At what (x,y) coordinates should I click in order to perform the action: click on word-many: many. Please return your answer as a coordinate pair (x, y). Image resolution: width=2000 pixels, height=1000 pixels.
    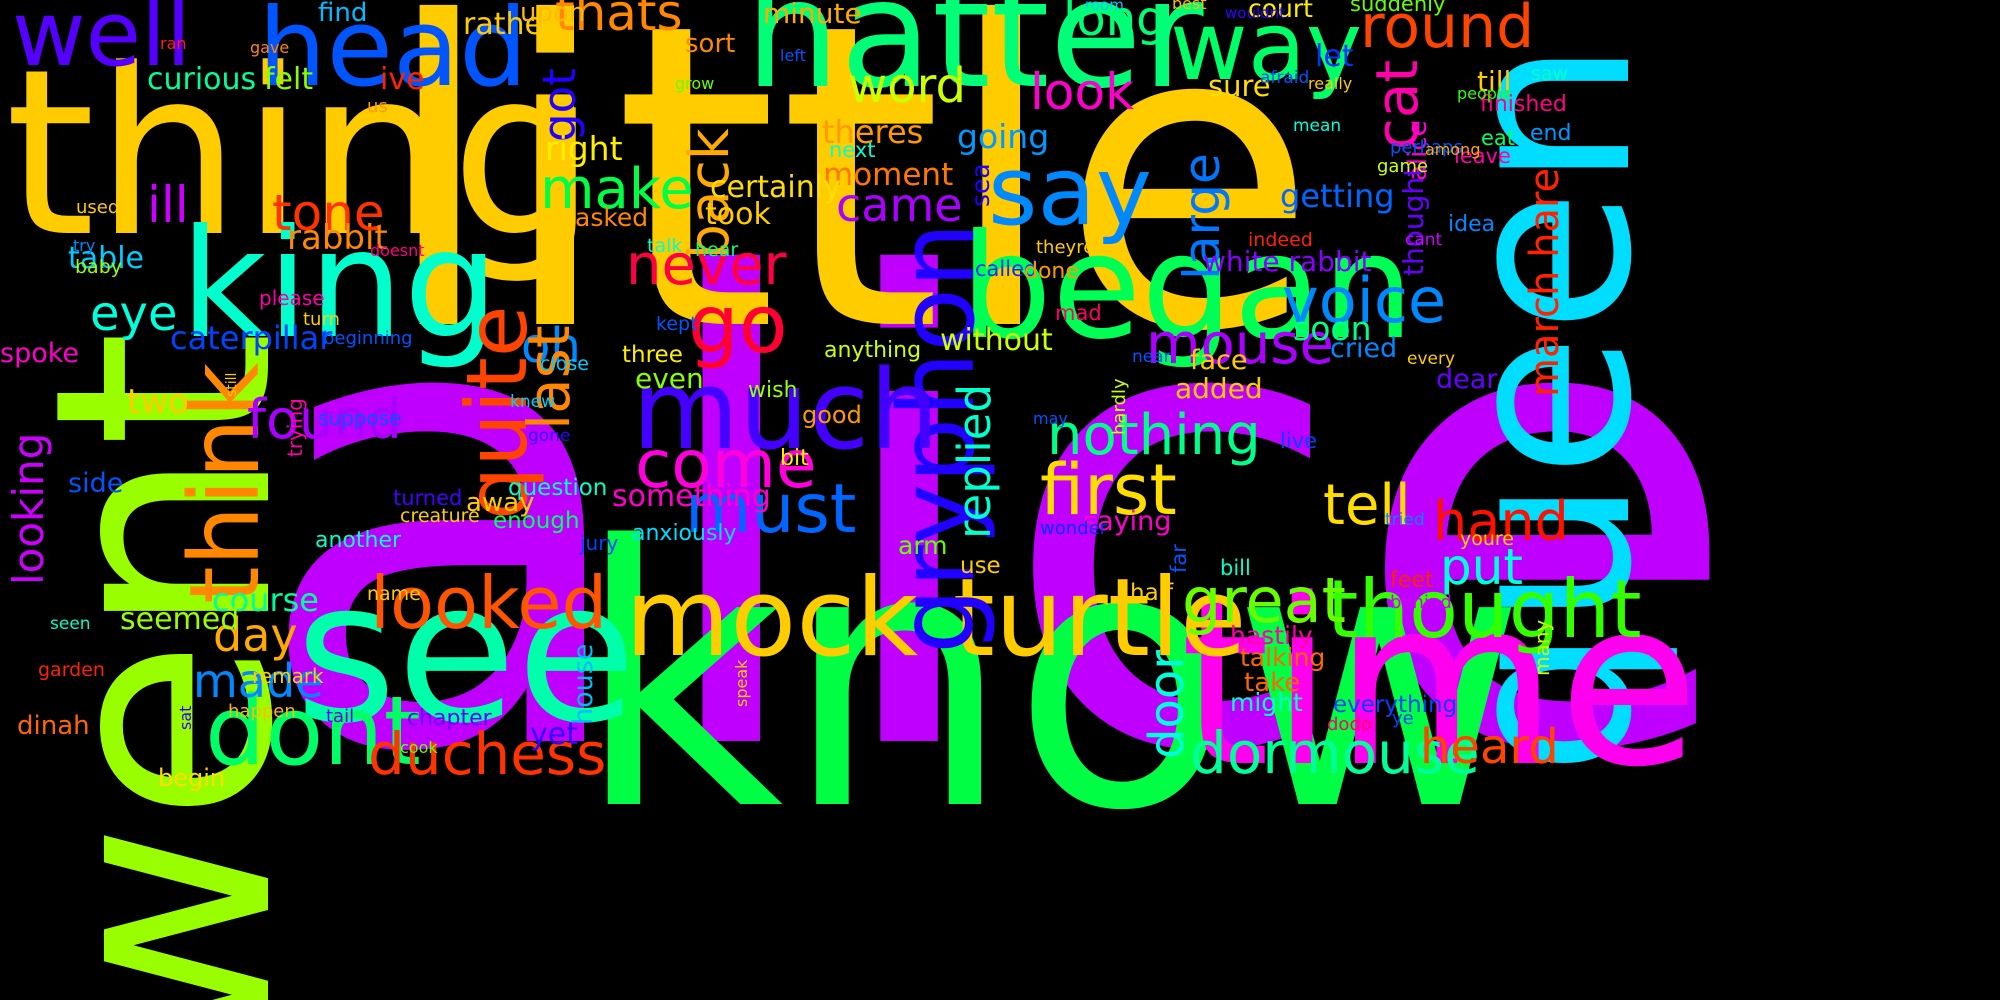
    Looking at the image, I should click on (1542, 647).